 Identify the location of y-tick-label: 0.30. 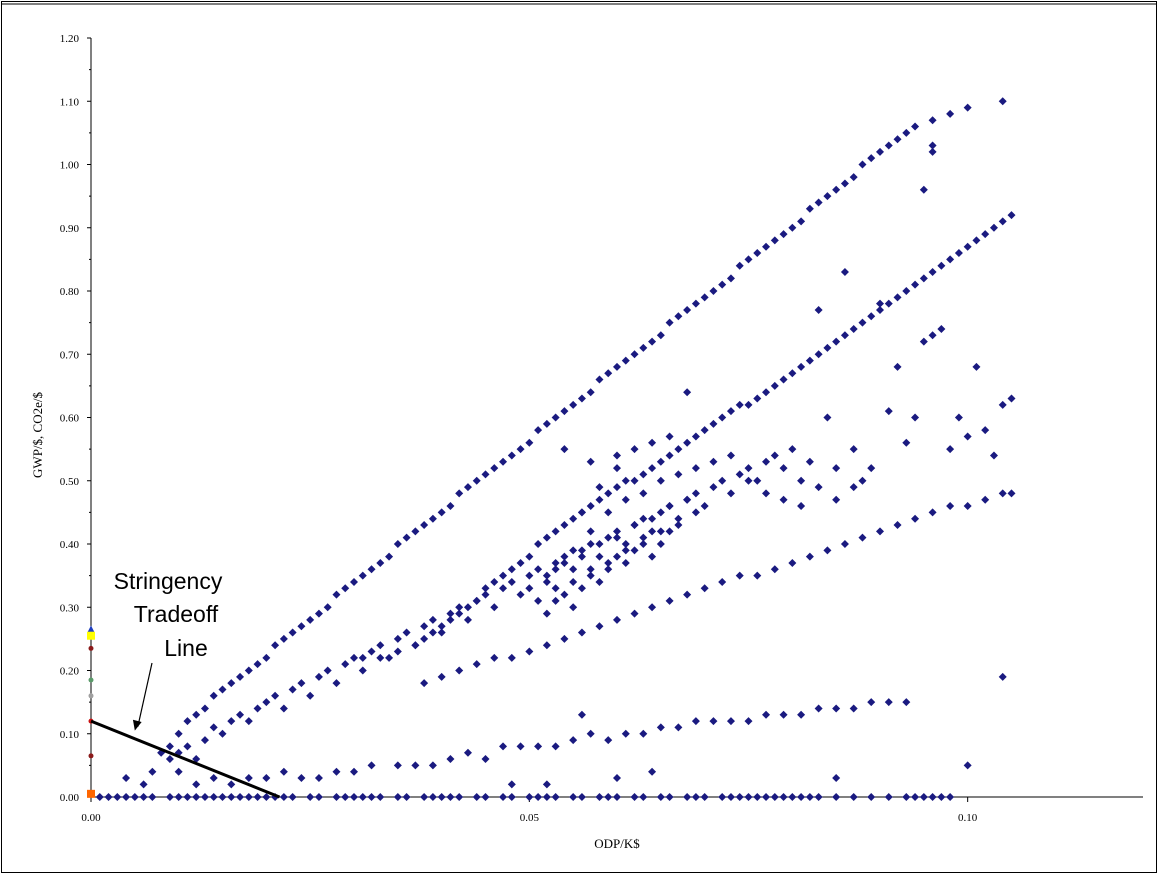
(70, 608).